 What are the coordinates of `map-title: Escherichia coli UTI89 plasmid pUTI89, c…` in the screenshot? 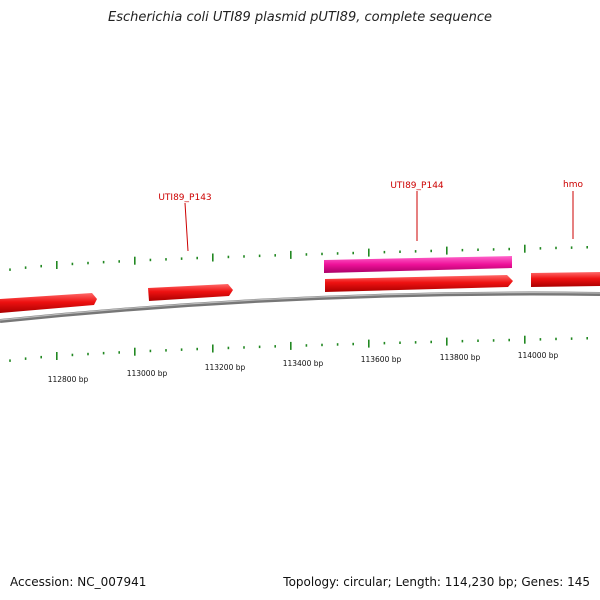 It's located at (300, 17).